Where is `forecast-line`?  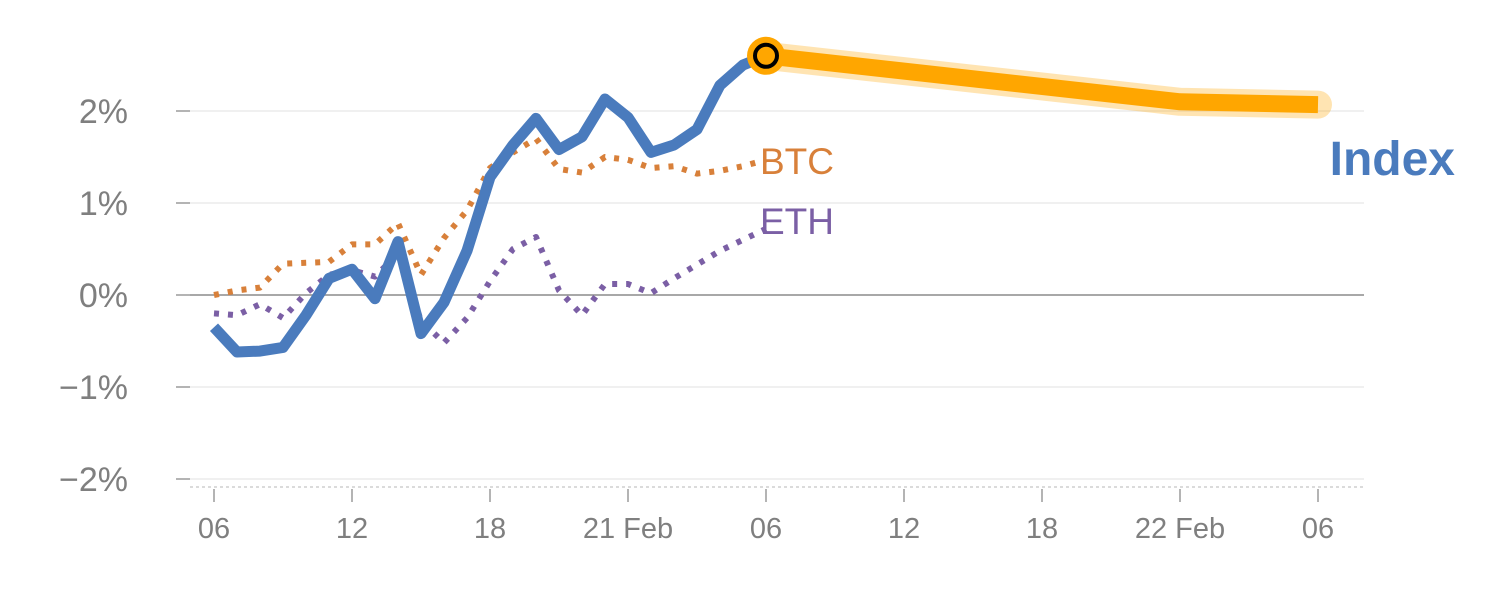 forecast-line is located at coordinates (1042, 80).